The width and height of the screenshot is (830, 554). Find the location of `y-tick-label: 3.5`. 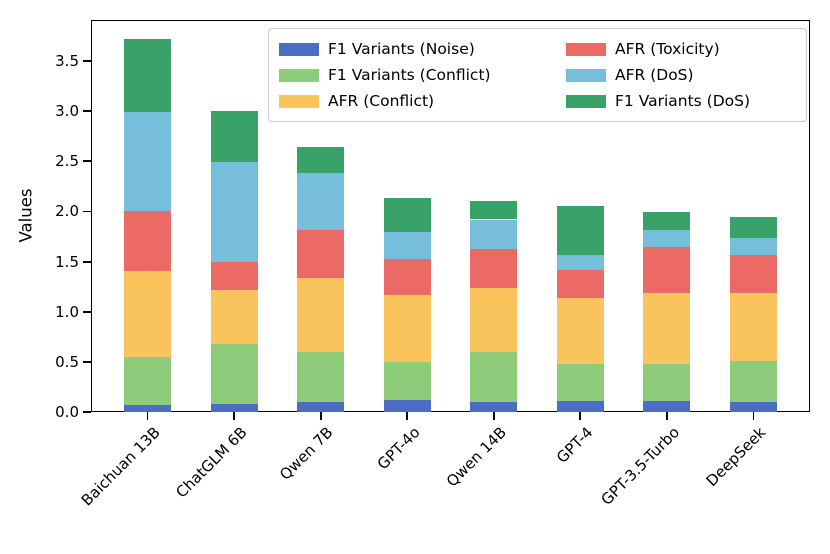

y-tick-label: 3.5 is located at coordinates (67, 61).